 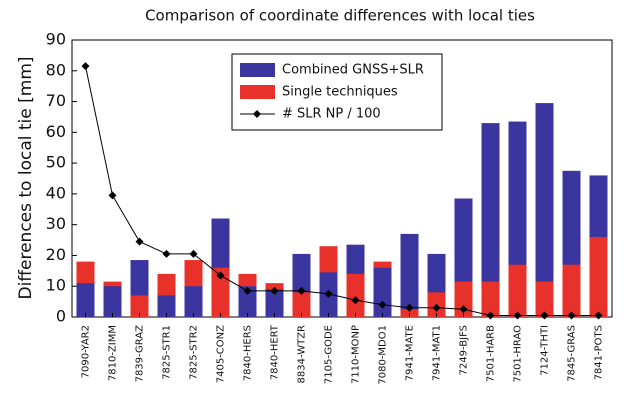 I want to click on y-tick-label: 60, so click(x=56, y=131).